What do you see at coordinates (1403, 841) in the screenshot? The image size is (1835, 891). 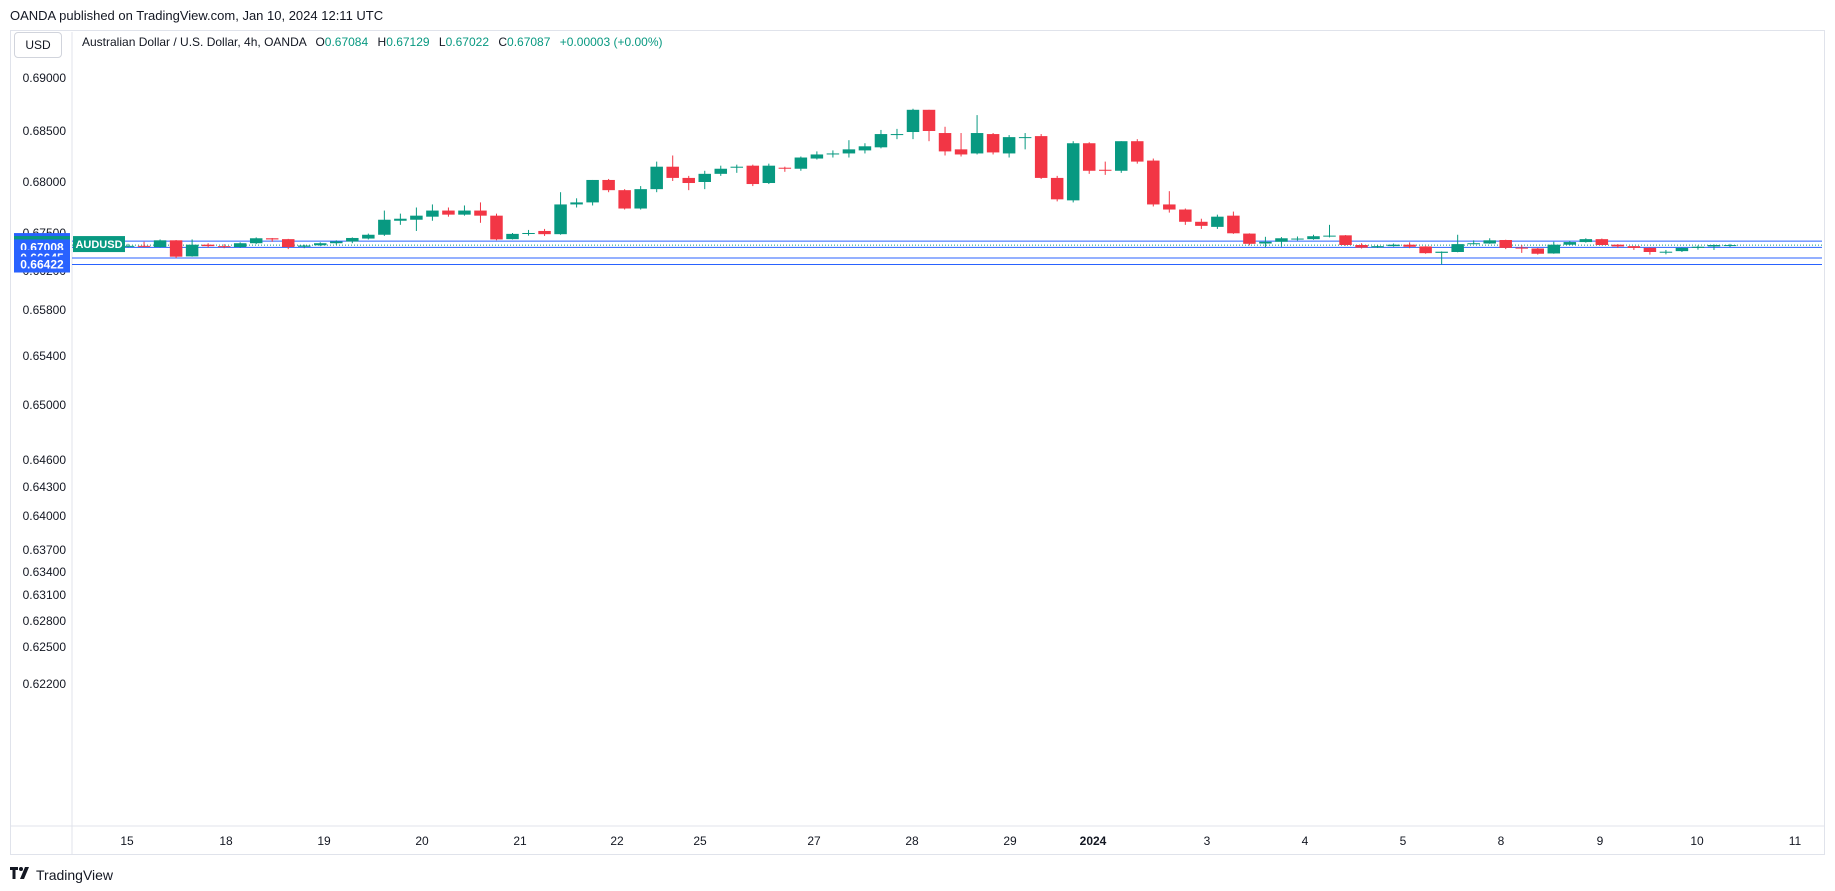 I see `time-tick-label: 5` at bounding box center [1403, 841].